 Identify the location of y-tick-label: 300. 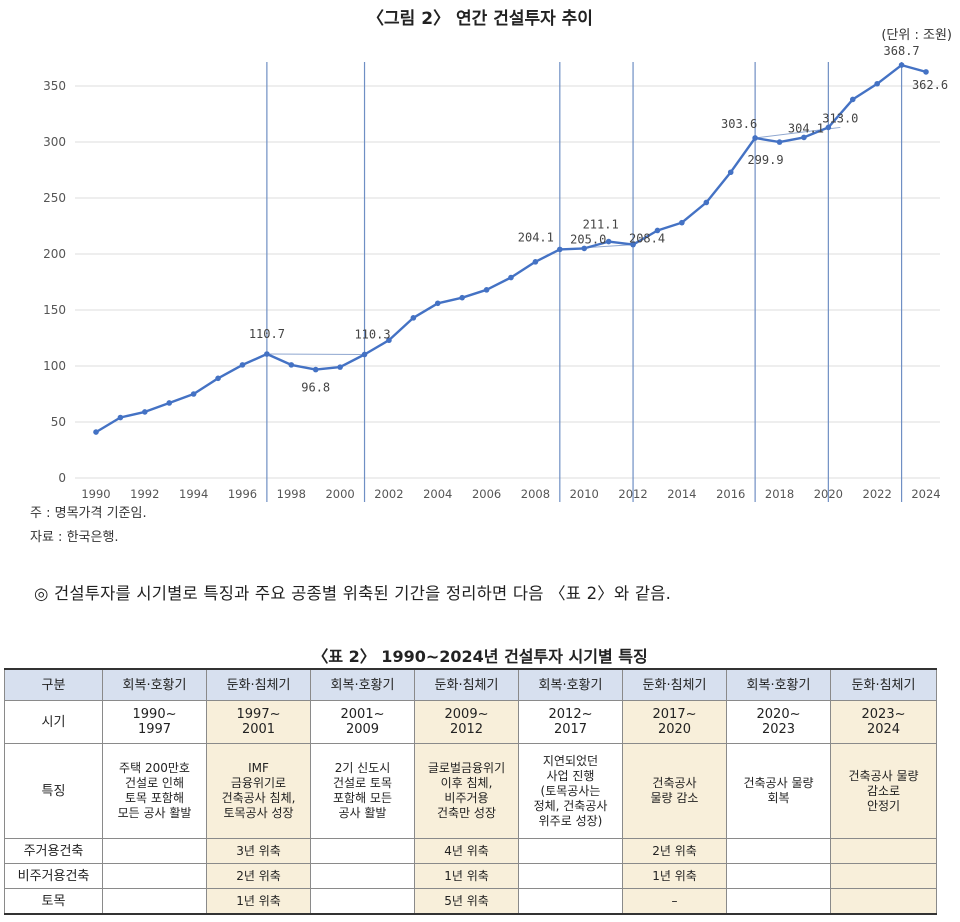
(54, 142).